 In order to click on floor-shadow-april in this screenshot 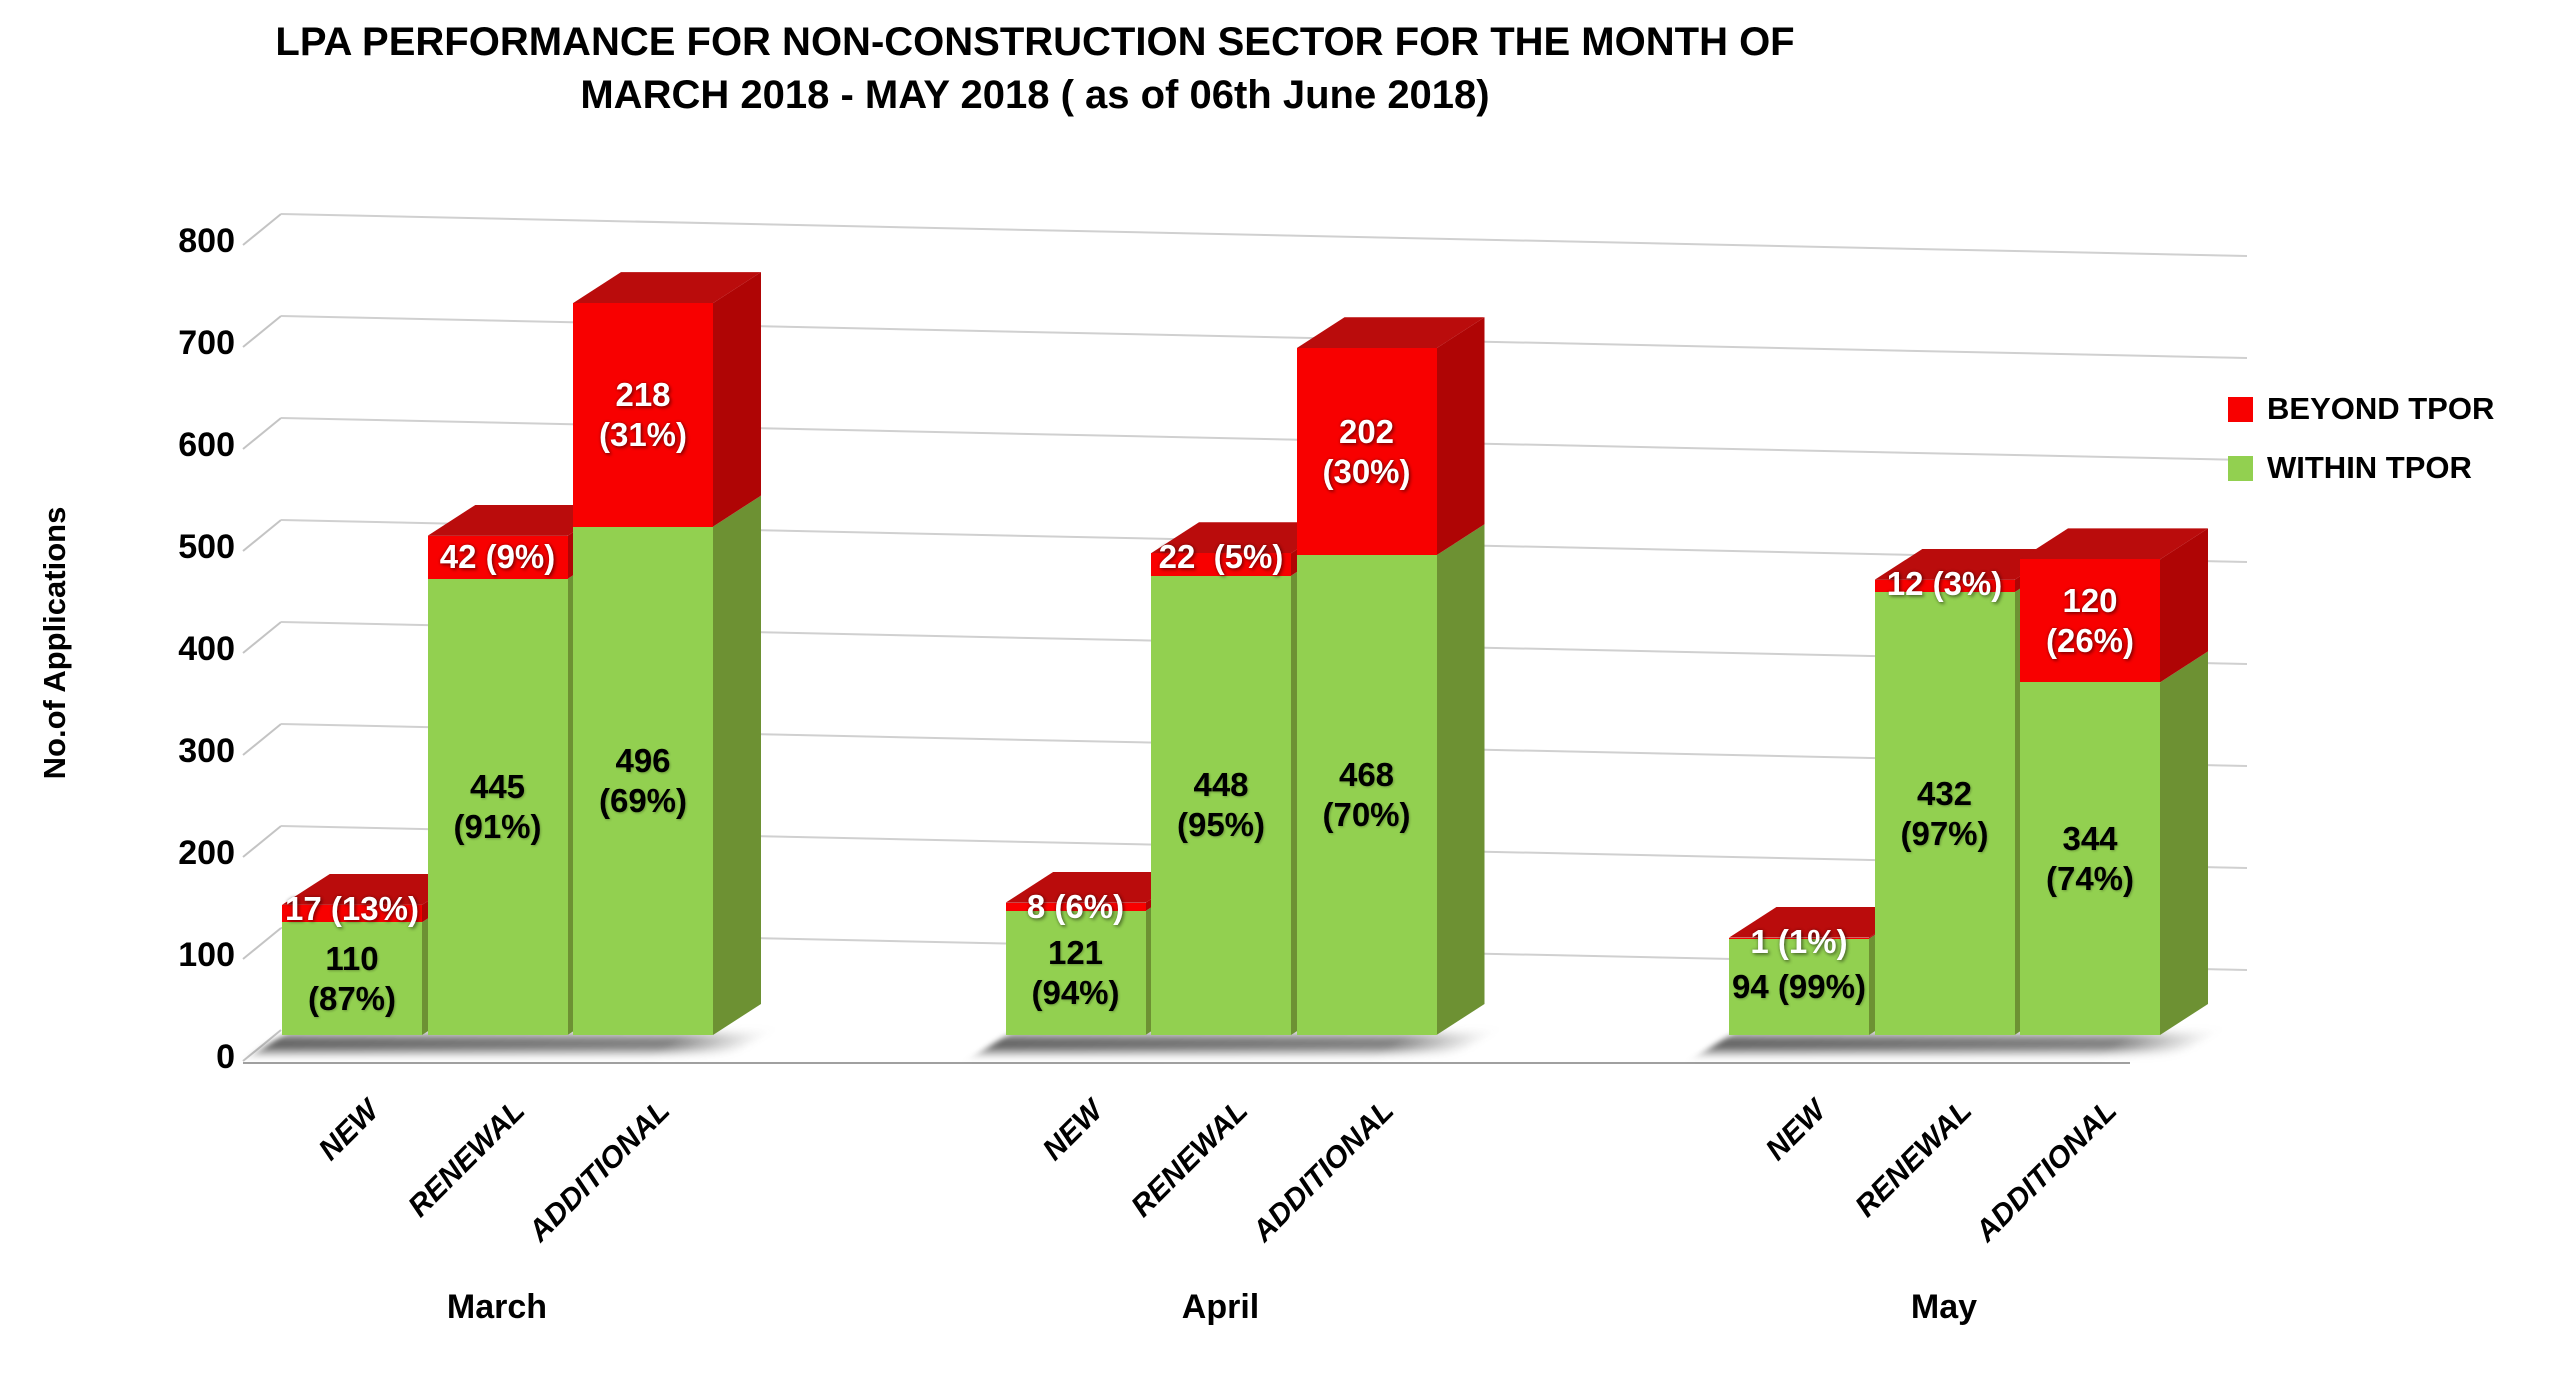, I will do `click(1236, 1043)`.